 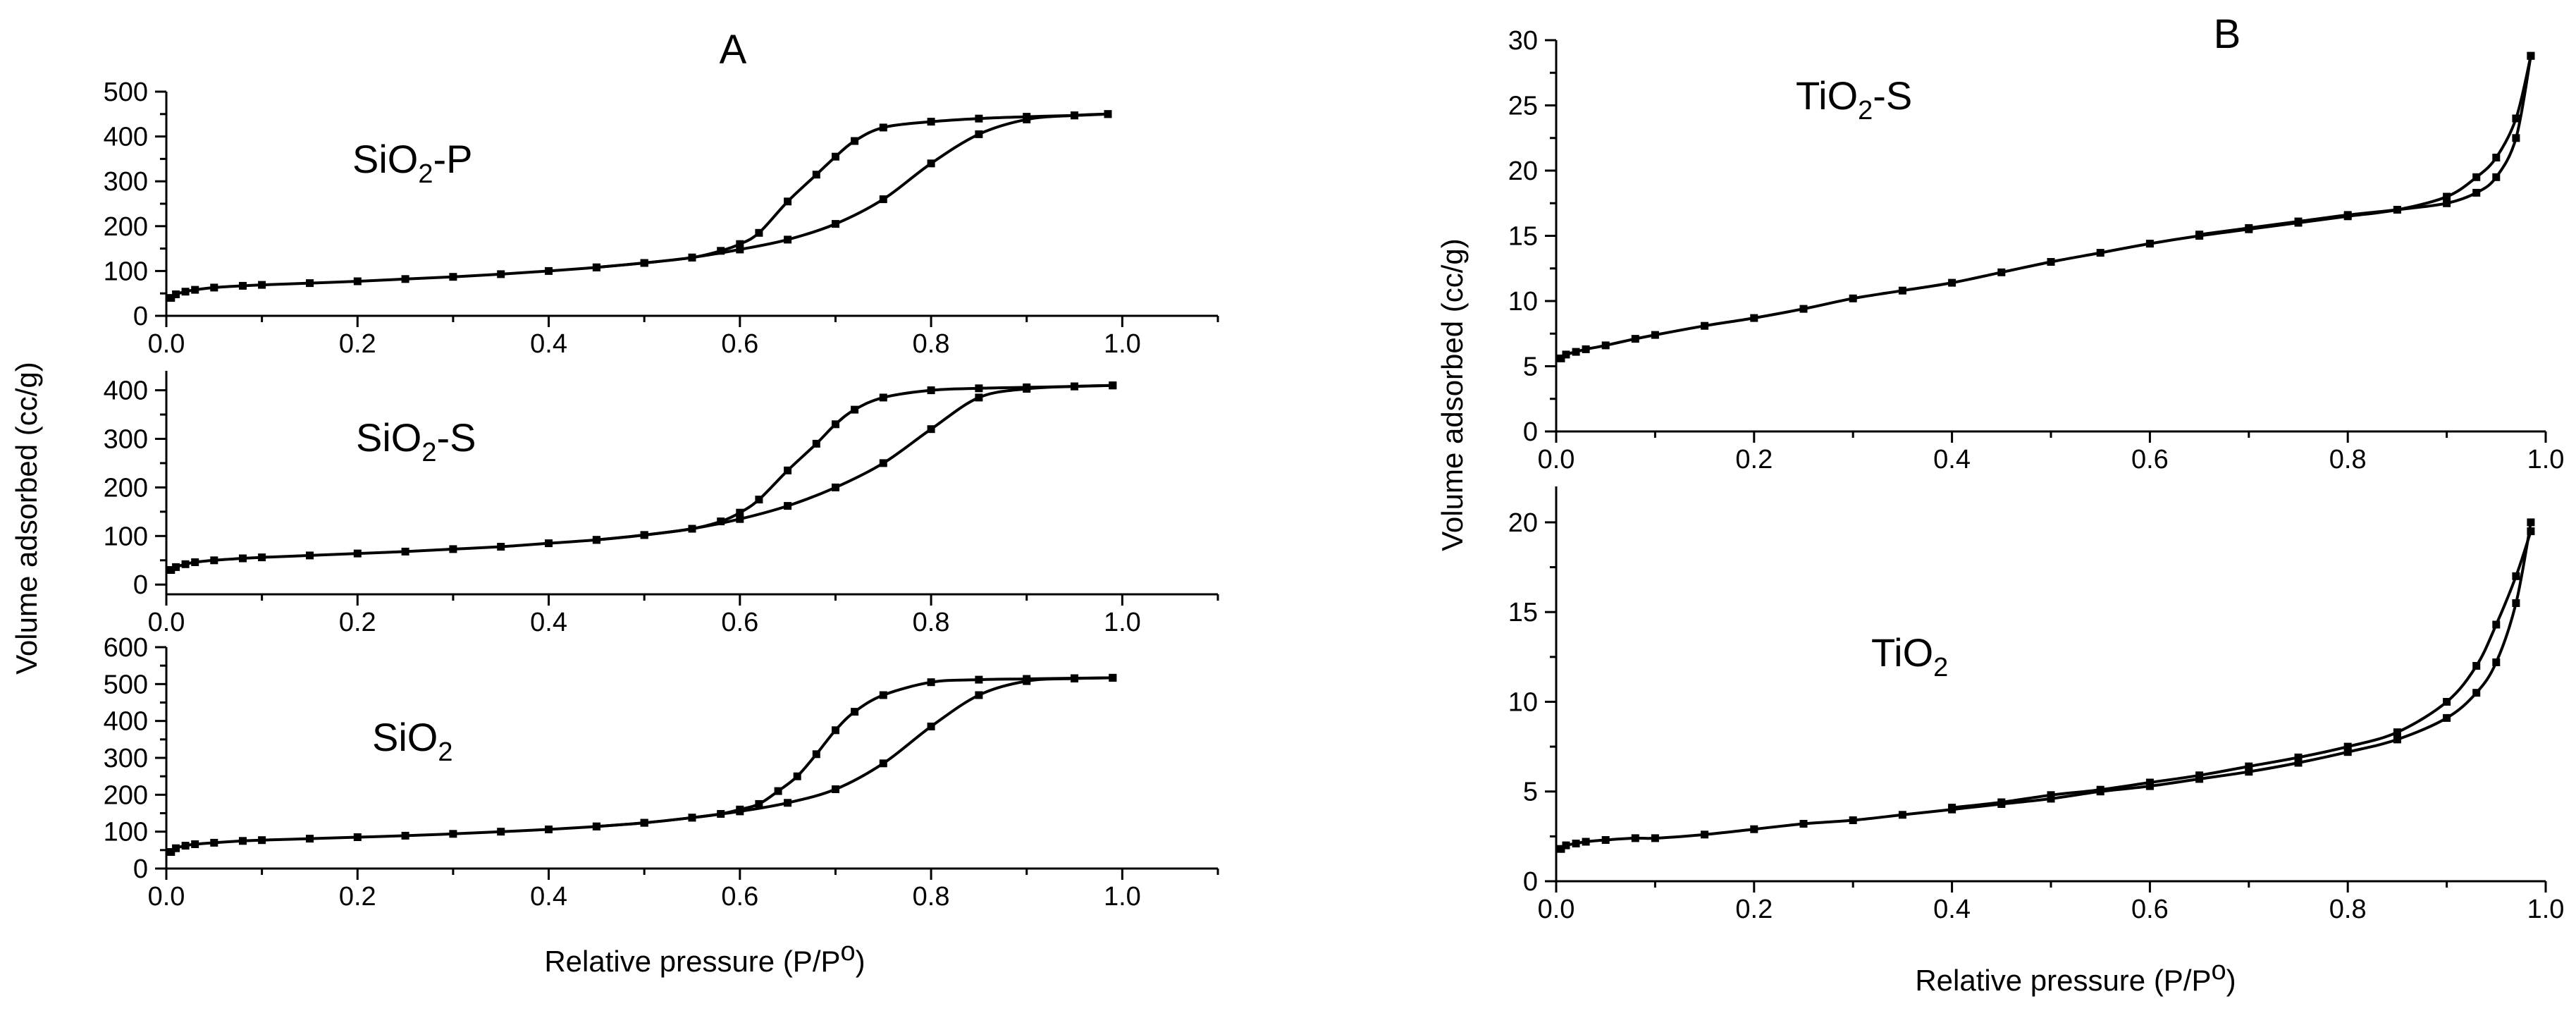 What do you see at coordinates (126, 832) in the screenshot?
I see `chart-2-y-tick-label: 100` at bounding box center [126, 832].